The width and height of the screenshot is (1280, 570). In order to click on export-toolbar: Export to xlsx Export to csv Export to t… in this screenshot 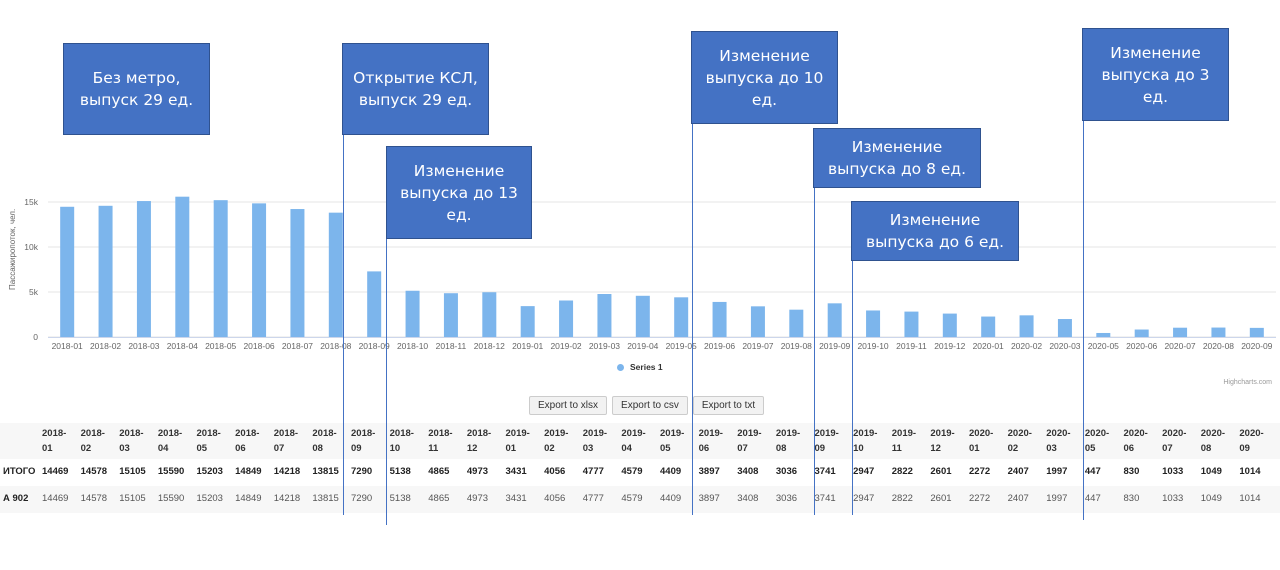, I will do `click(647, 405)`.